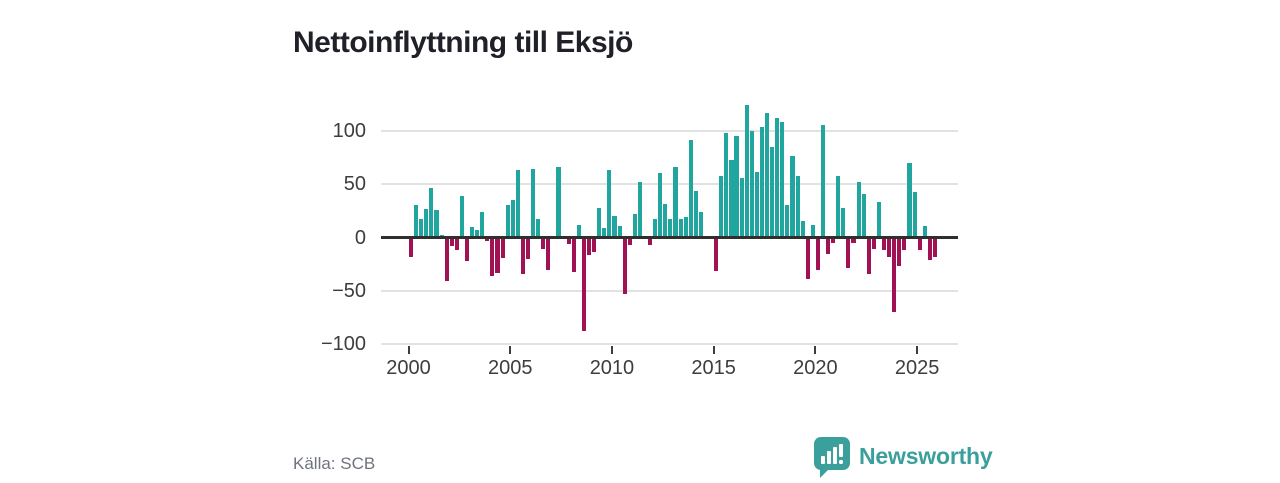  Describe the element at coordinates (343, 344) in the screenshot. I see `y-tick-label: −100` at that location.